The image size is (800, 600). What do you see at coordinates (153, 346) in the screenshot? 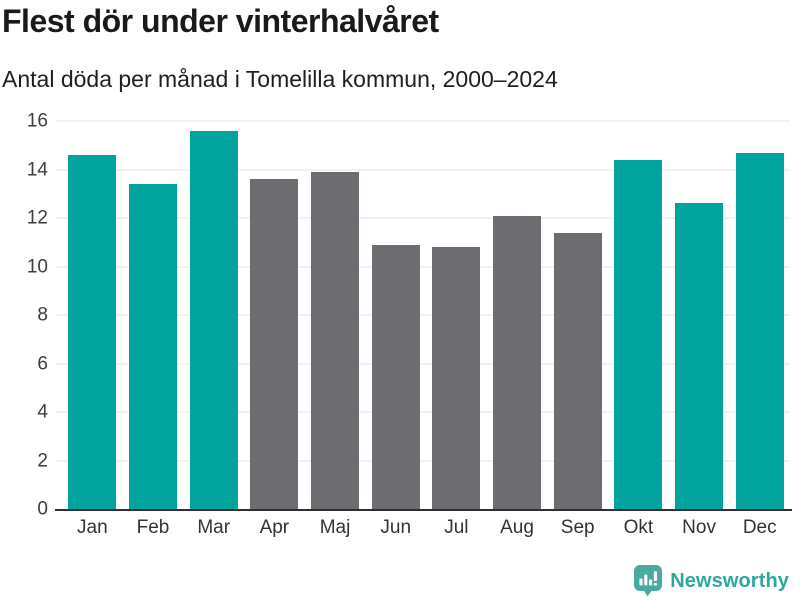
I see `bar-feb` at bounding box center [153, 346].